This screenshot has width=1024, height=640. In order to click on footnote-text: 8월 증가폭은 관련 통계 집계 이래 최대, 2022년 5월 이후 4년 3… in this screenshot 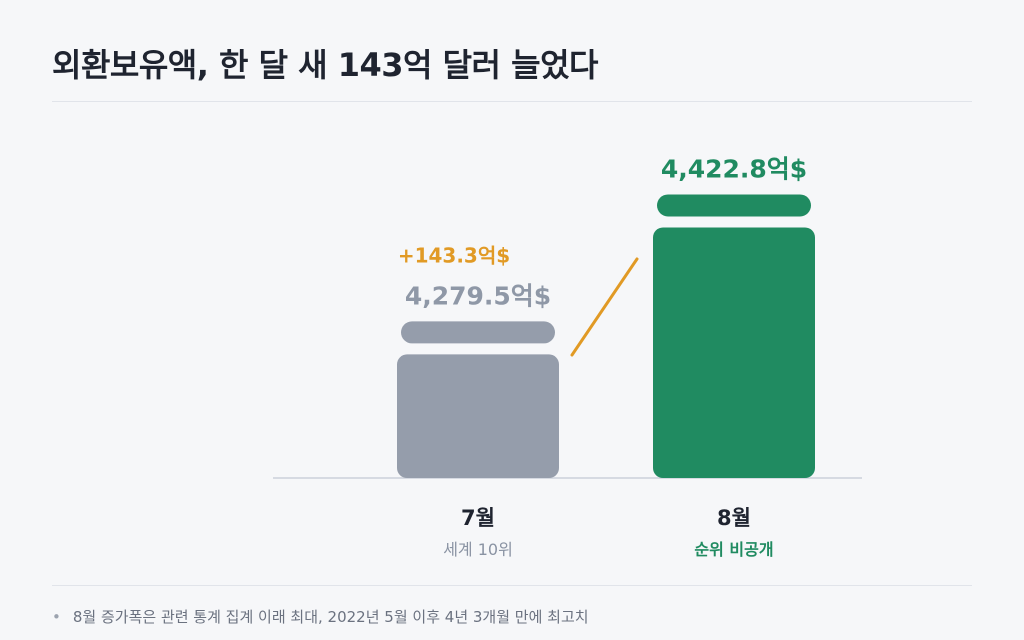, I will do `click(330, 617)`.